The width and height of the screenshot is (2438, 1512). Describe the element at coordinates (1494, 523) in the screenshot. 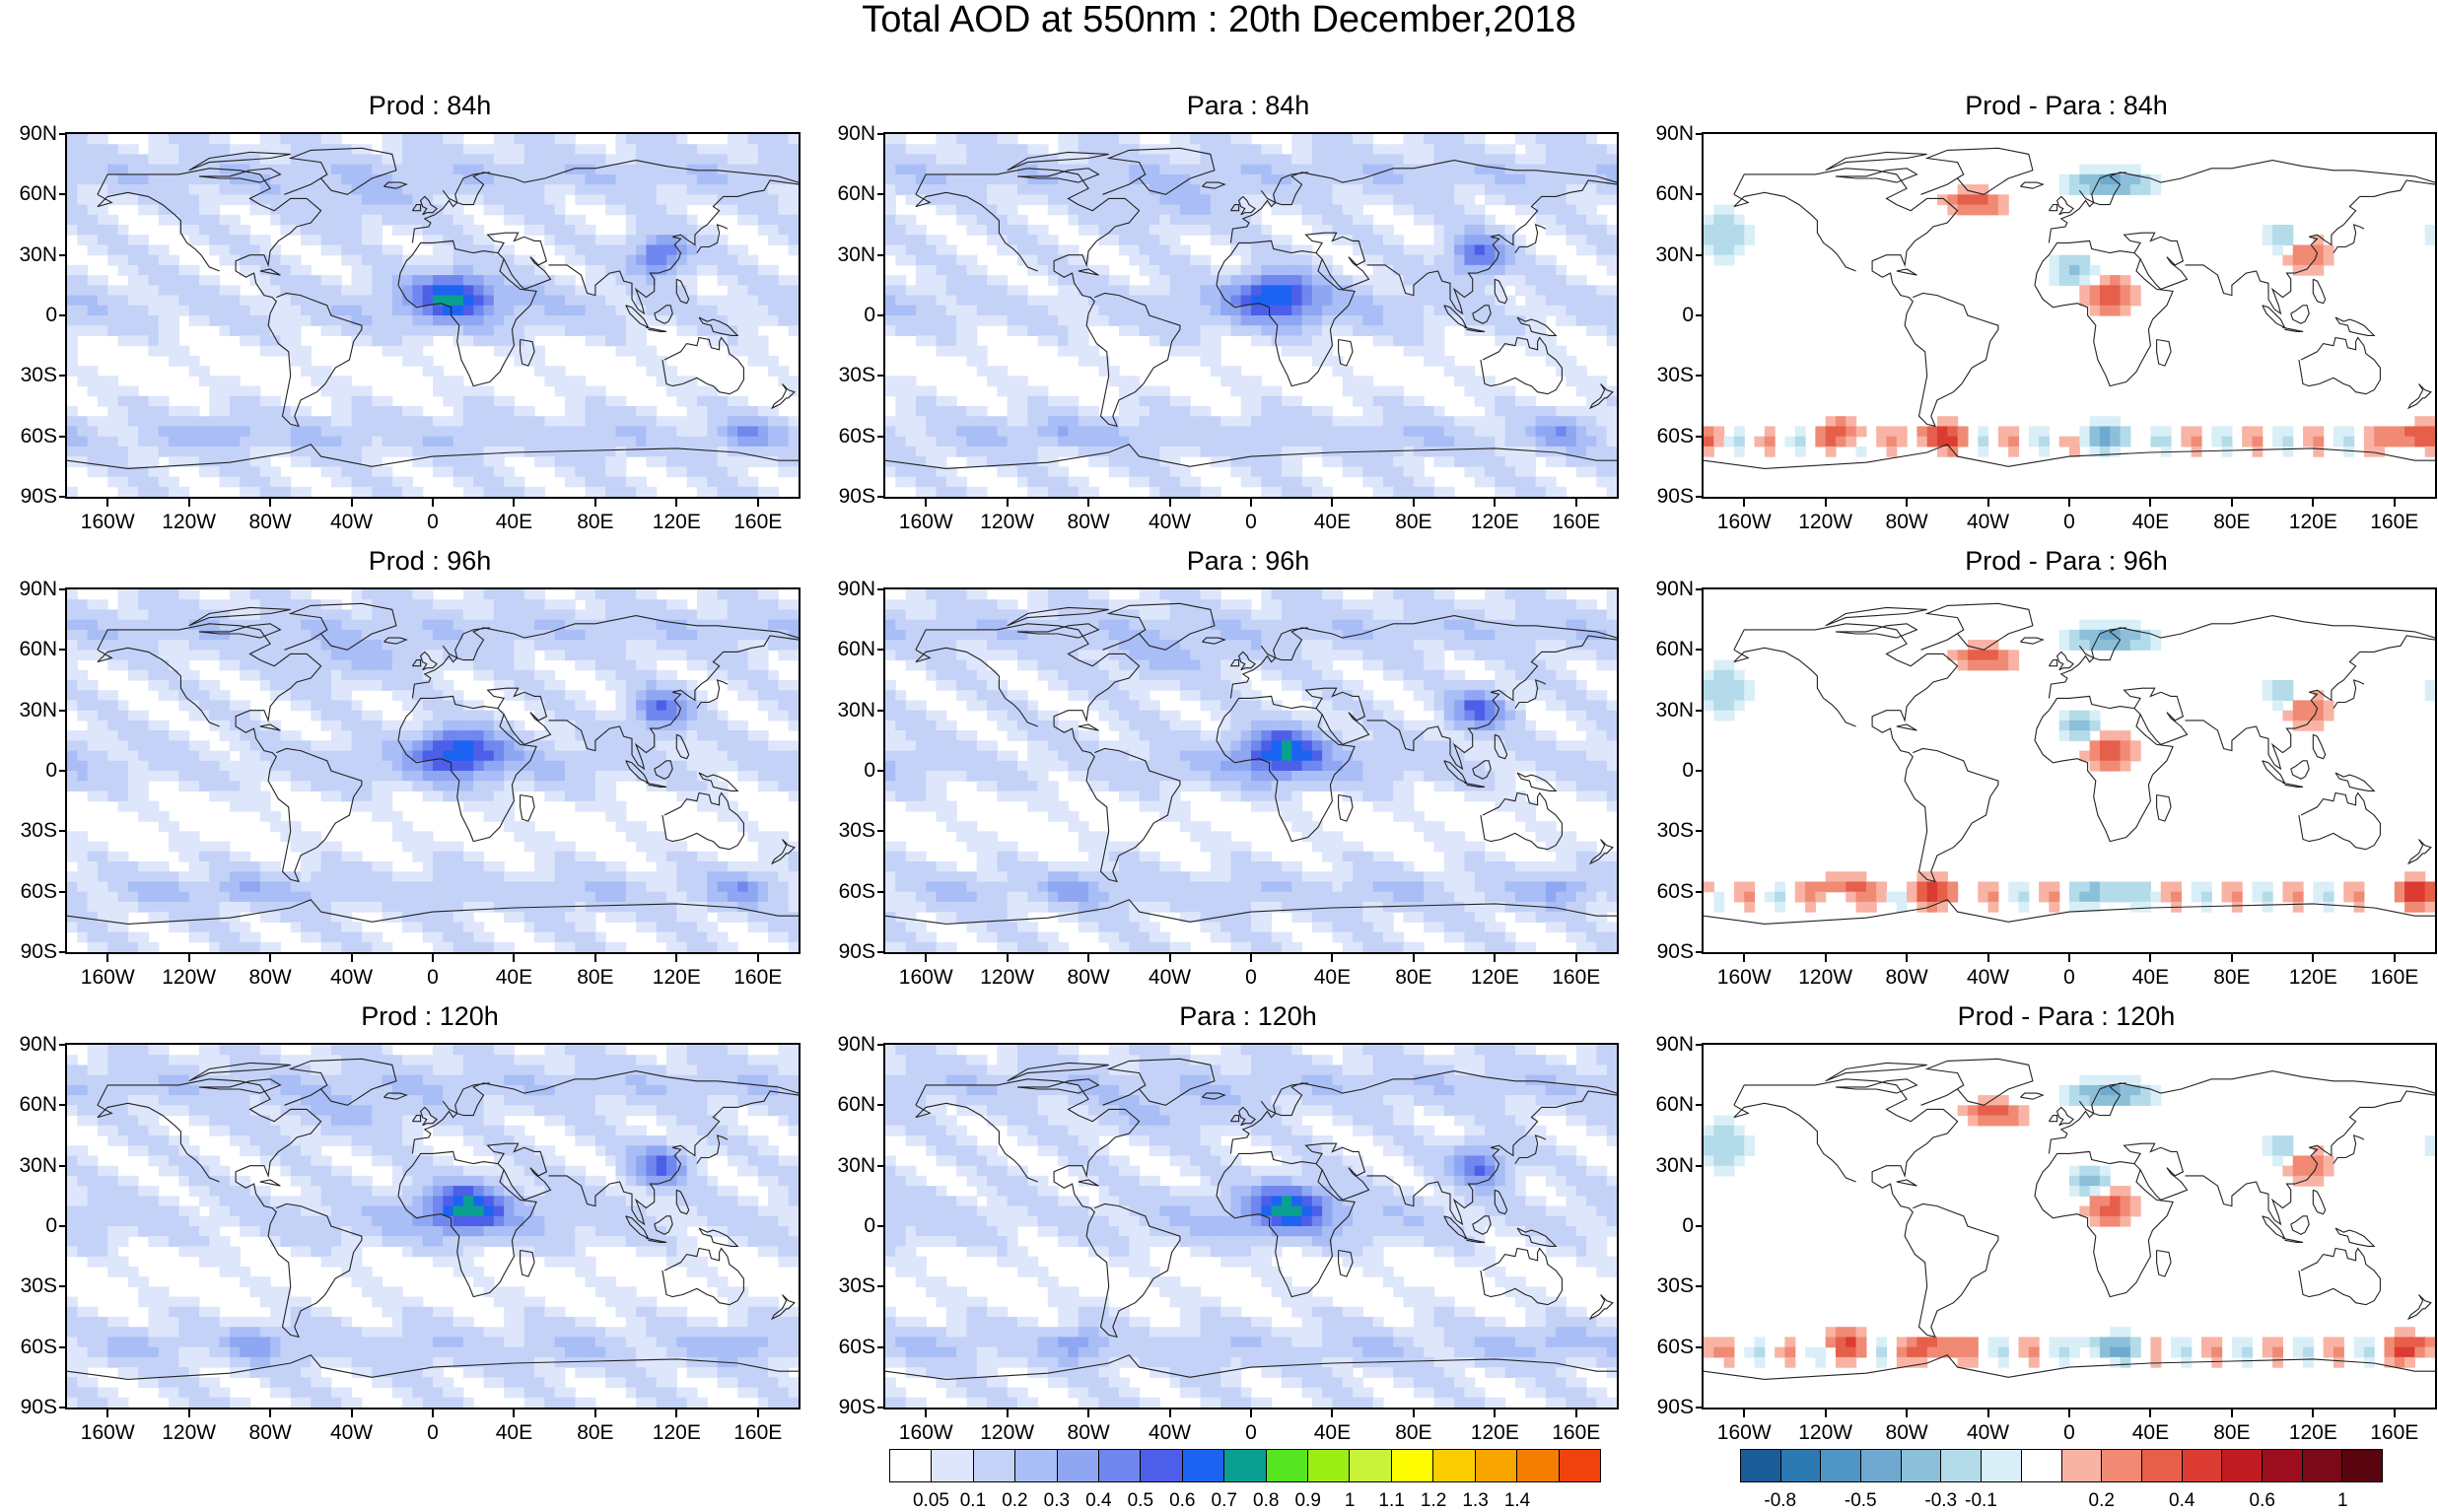

I see `longitude-tick-label: 120E` at that location.